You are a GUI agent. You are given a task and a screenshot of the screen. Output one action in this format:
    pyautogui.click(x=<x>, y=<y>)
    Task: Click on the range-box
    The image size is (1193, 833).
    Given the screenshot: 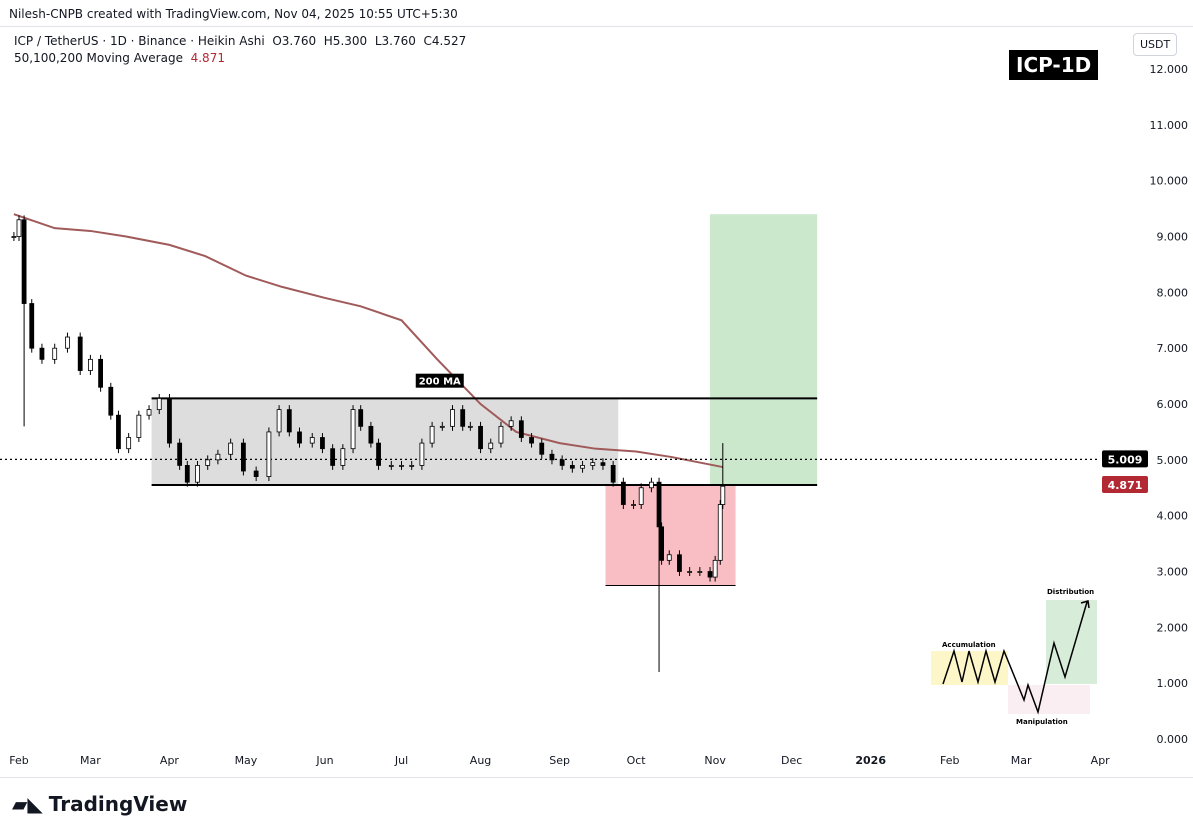 What is the action you would take?
    pyautogui.click(x=385, y=441)
    